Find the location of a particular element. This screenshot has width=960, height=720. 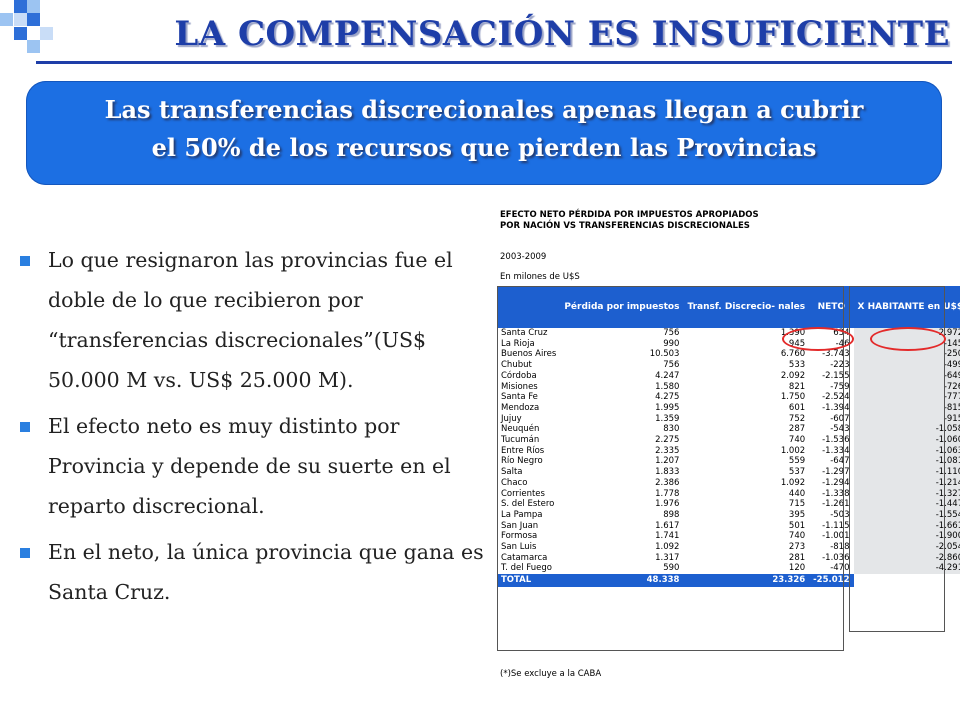

province-cell: T. del Fuego is located at coordinates (526, 568).